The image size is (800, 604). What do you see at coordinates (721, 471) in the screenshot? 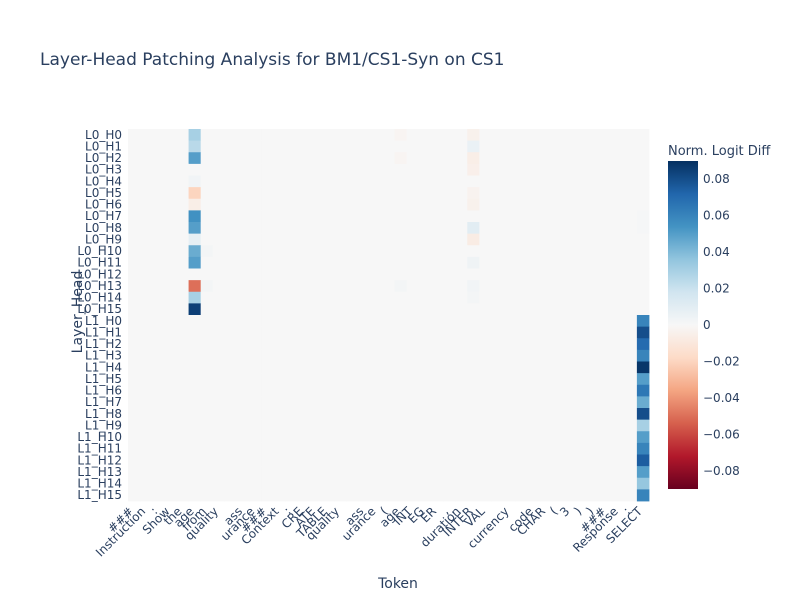
I see `colorbar-tick-label: −0.08` at bounding box center [721, 471].